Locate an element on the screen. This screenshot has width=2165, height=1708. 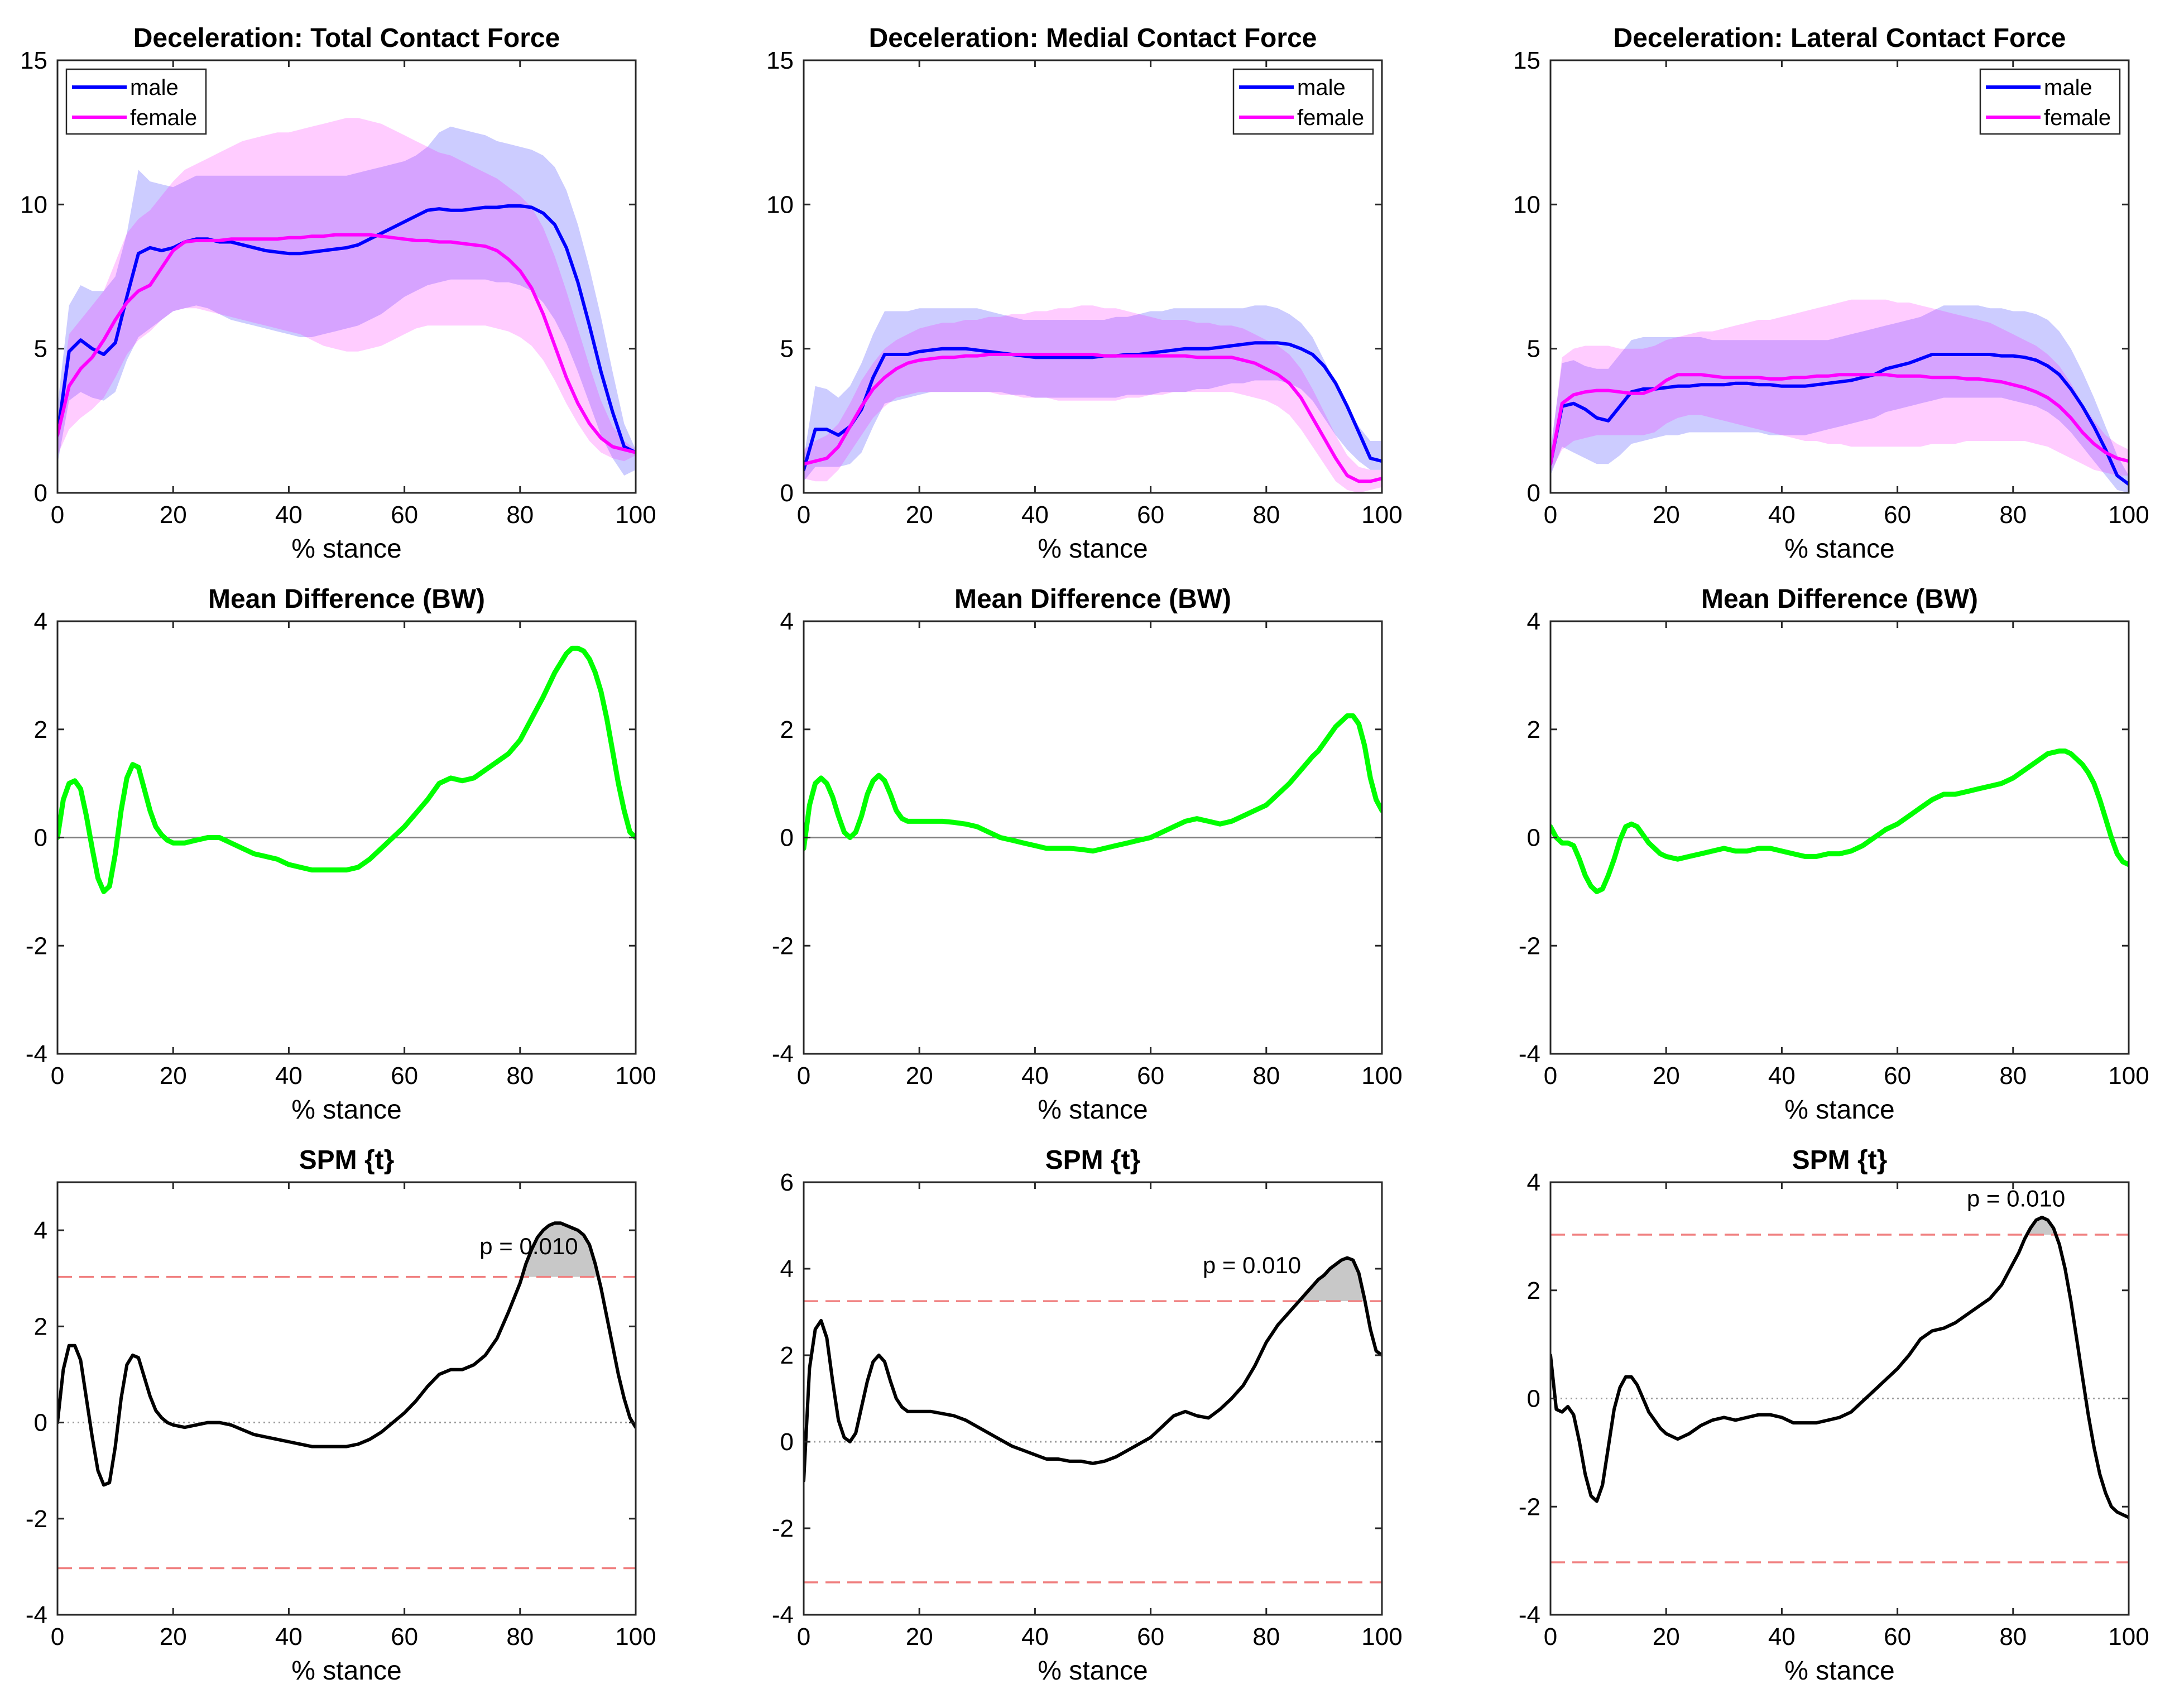
y-tick-label: 5 is located at coordinates (787, 349).